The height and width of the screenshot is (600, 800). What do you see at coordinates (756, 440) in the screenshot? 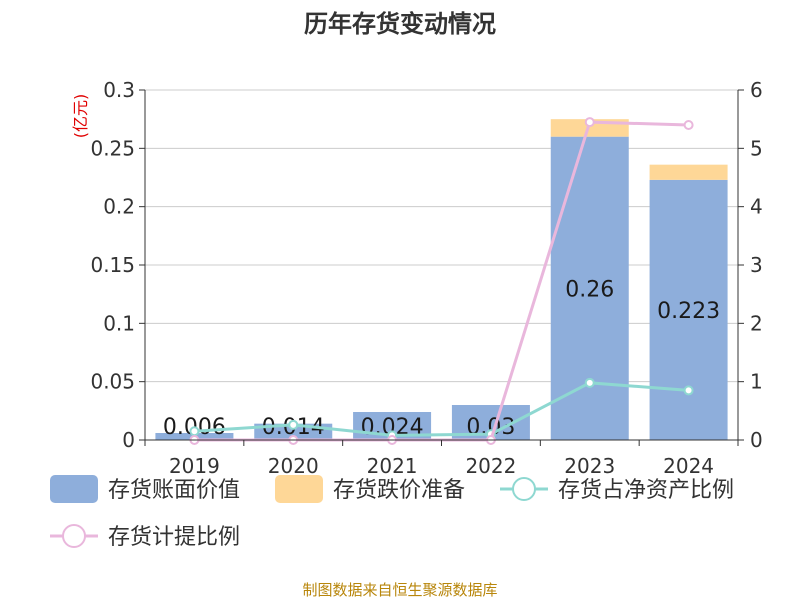
I see `right-tick-label: 0` at bounding box center [756, 440].